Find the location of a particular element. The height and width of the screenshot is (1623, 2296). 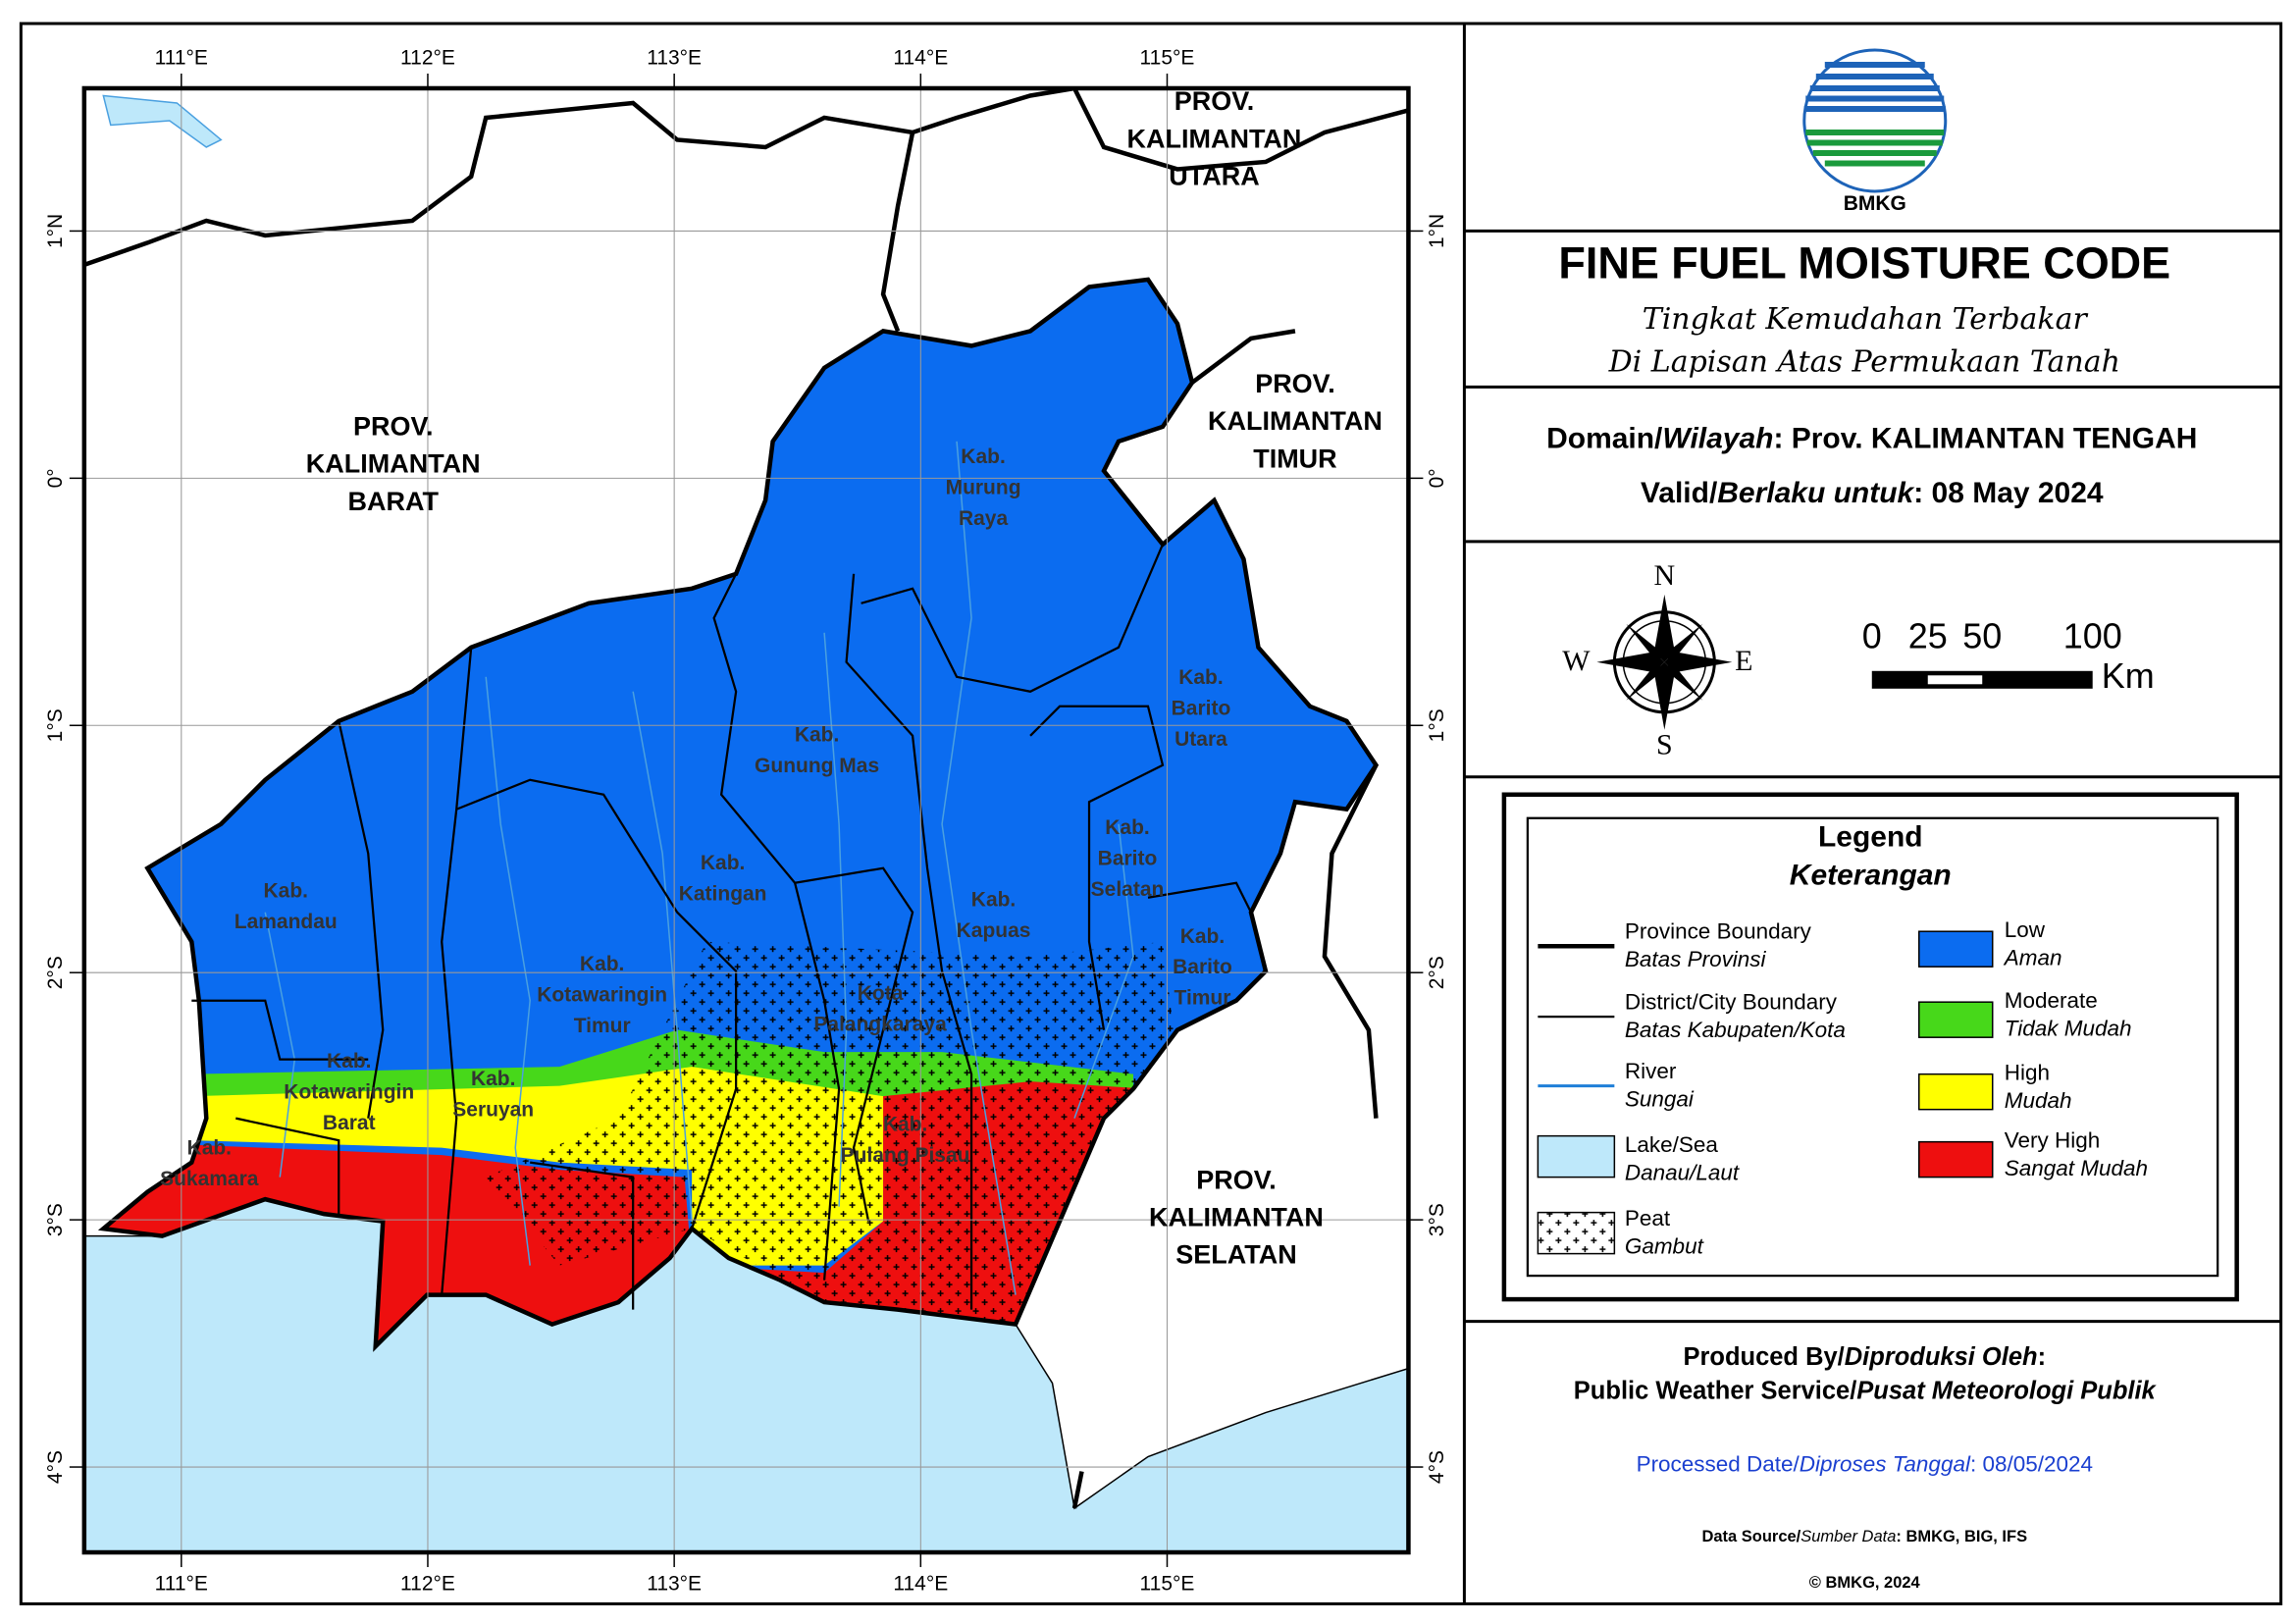

legend-label: Danau/Laut is located at coordinates (1683, 1173).